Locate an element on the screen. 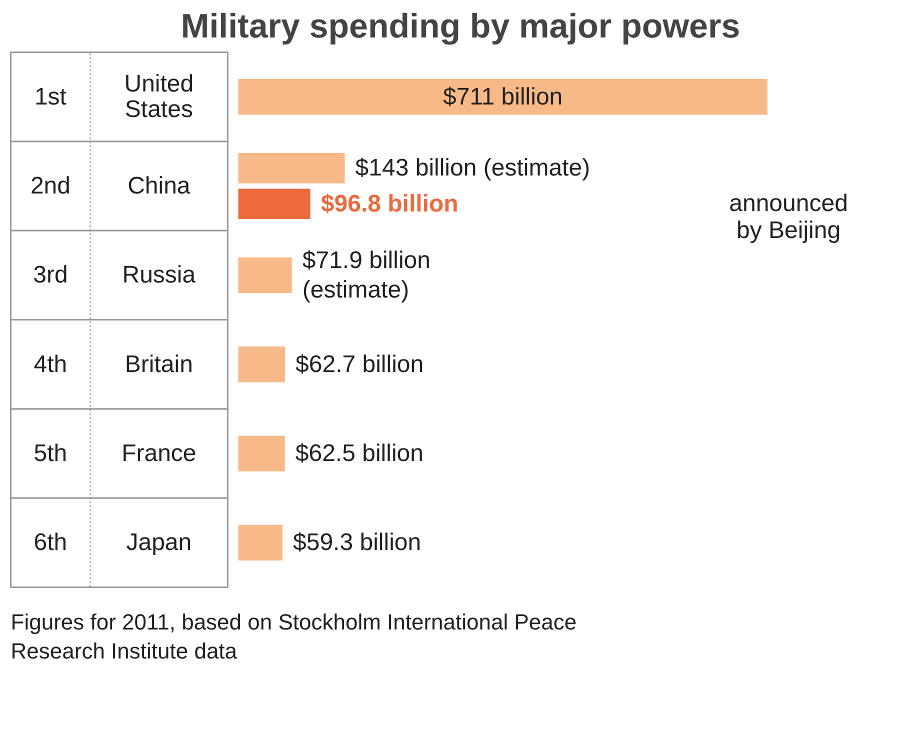 This screenshot has width=923, height=733. data-label: $62.7 billion is located at coordinates (360, 364).